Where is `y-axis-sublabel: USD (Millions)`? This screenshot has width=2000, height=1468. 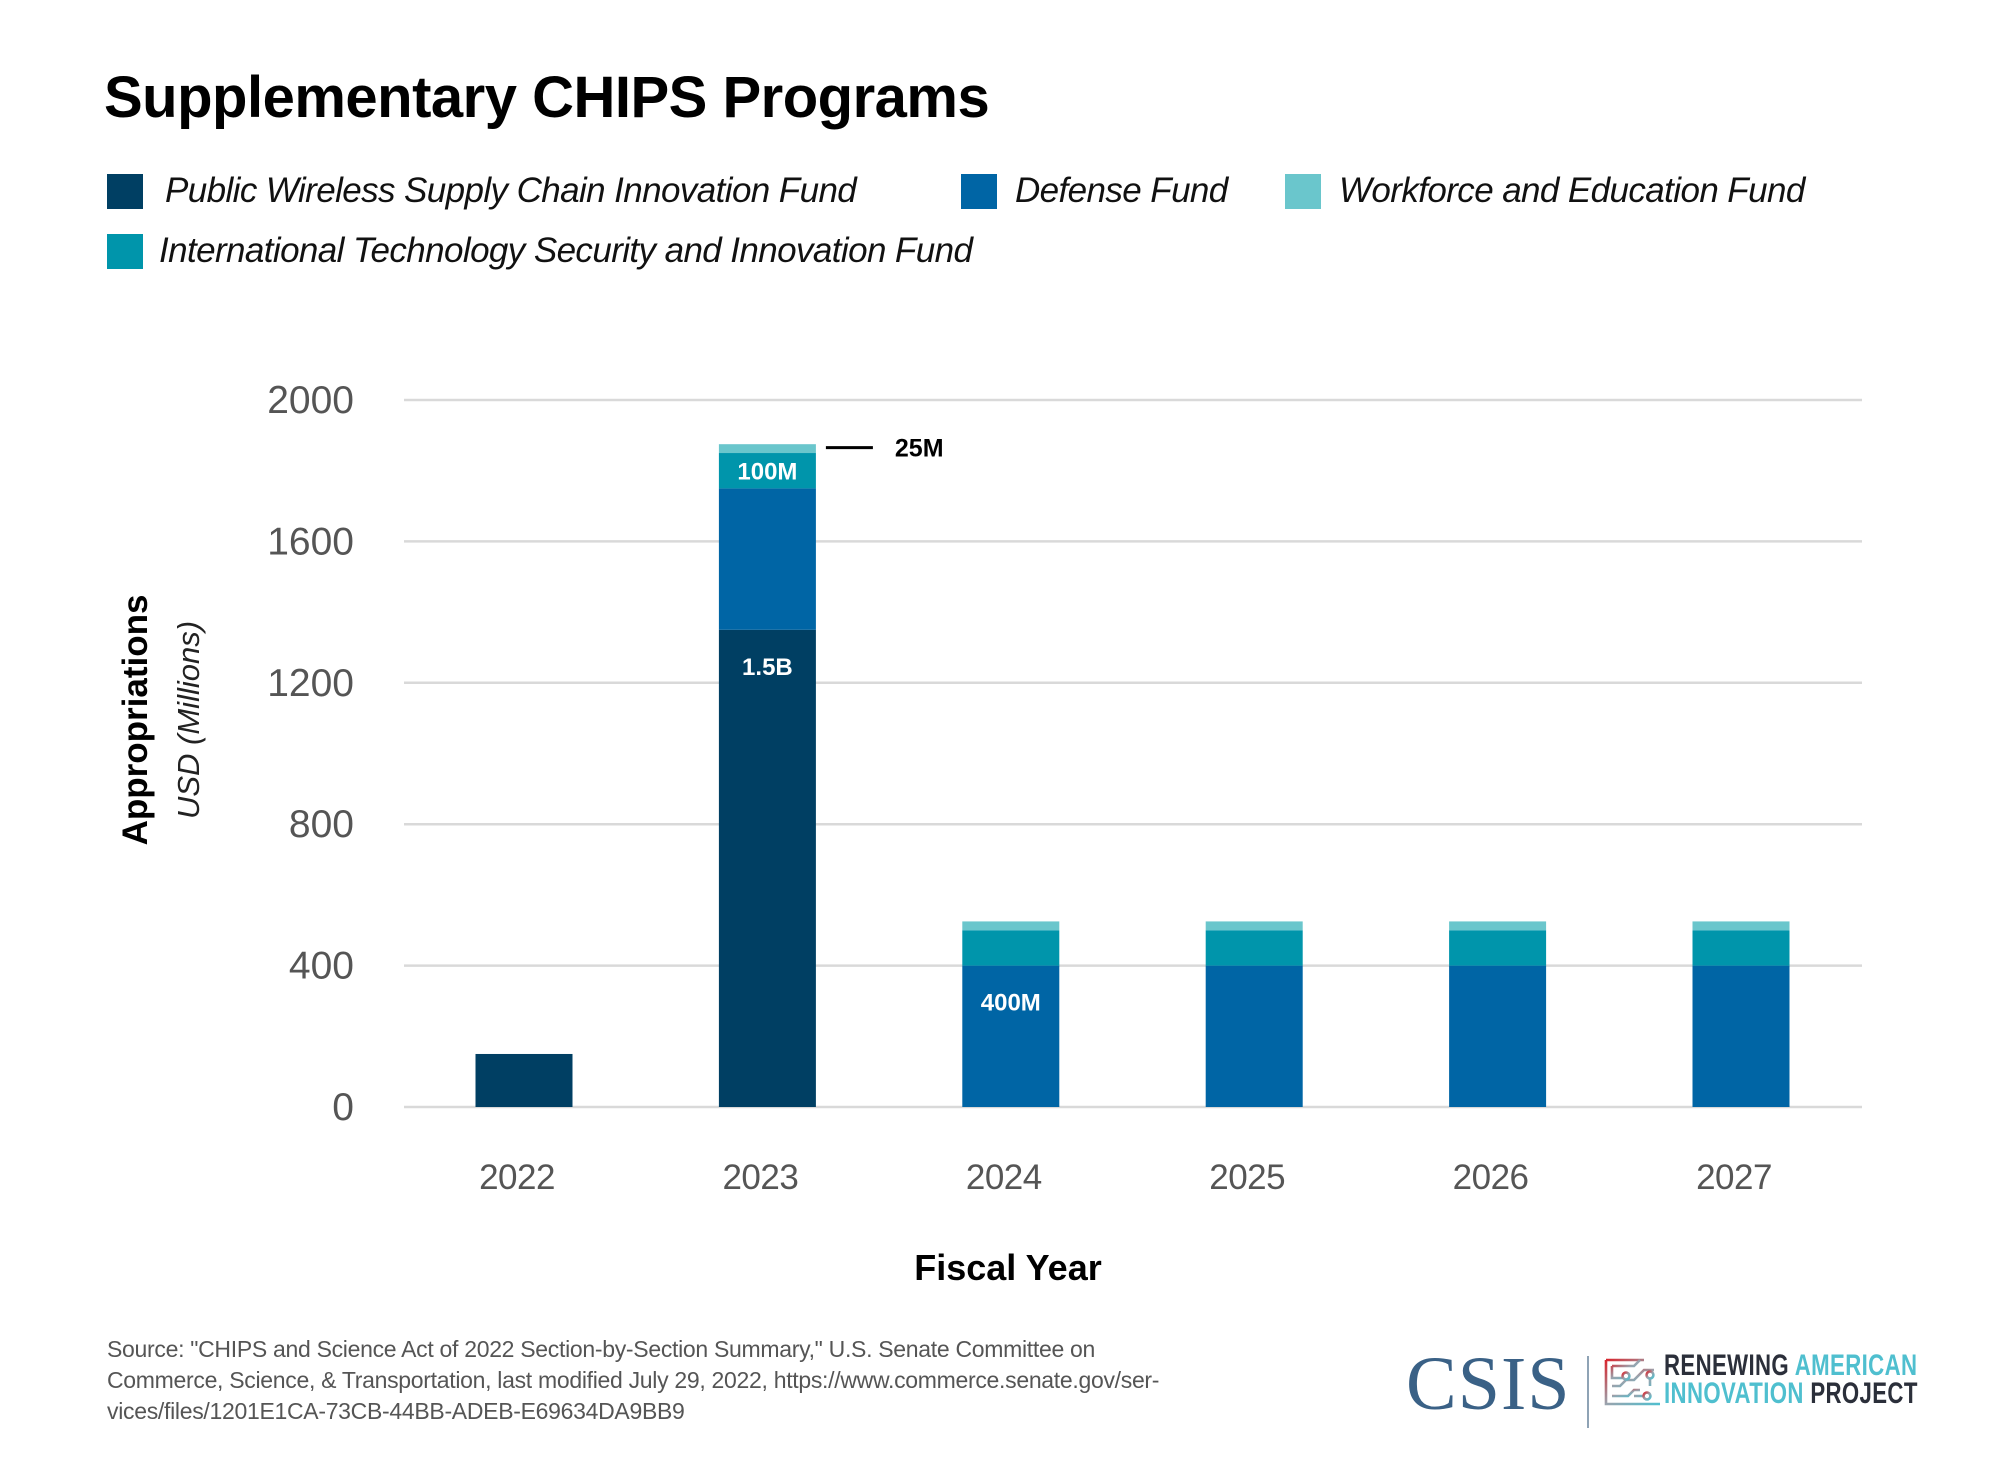 y-axis-sublabel: USD (Millions) is located at coordinates (188, 720).